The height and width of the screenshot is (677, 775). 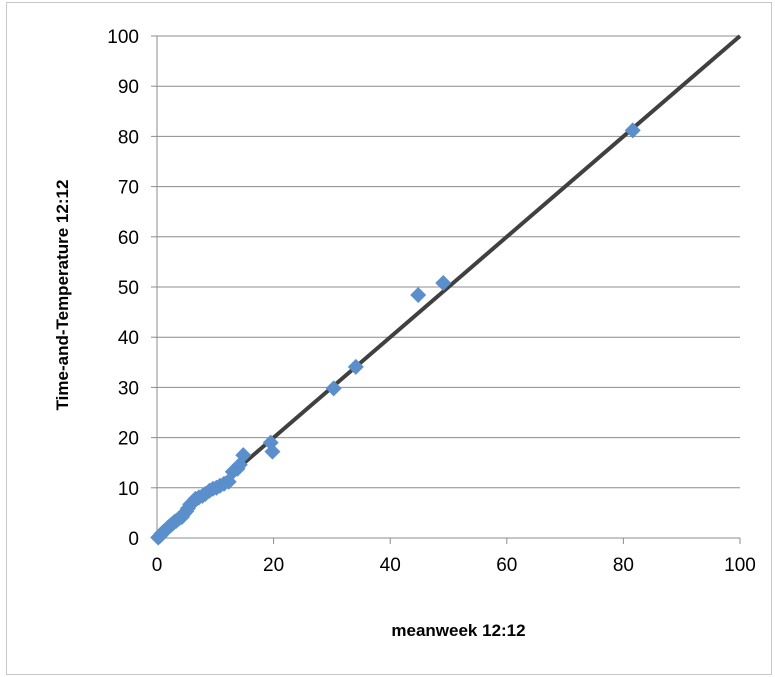 What do you see at coordinates (62, 295) in the screenshot?
I see `y-axis-title: Time-and-Temperature 12:12` at bounding box center [62, 295].